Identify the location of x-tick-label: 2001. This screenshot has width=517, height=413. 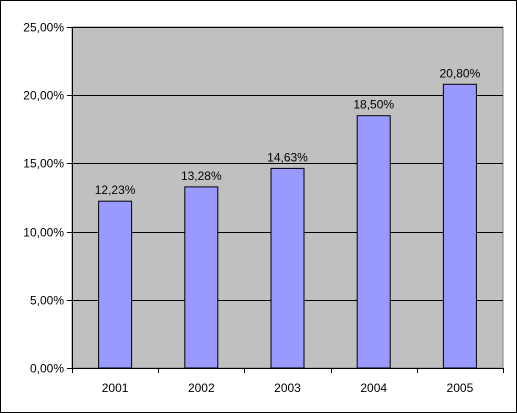
(115, 388).